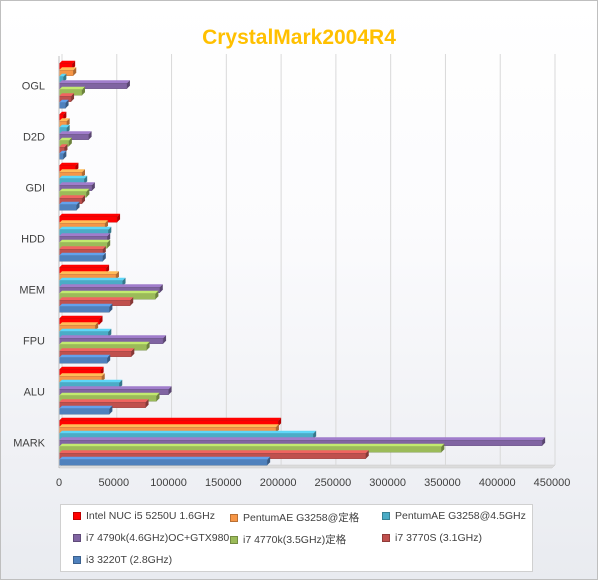 This screenshot has height=580, width=598. I want to click on legend-item: i7 4790k(4.6GHz)OC+GTX980, so click(151, 538).